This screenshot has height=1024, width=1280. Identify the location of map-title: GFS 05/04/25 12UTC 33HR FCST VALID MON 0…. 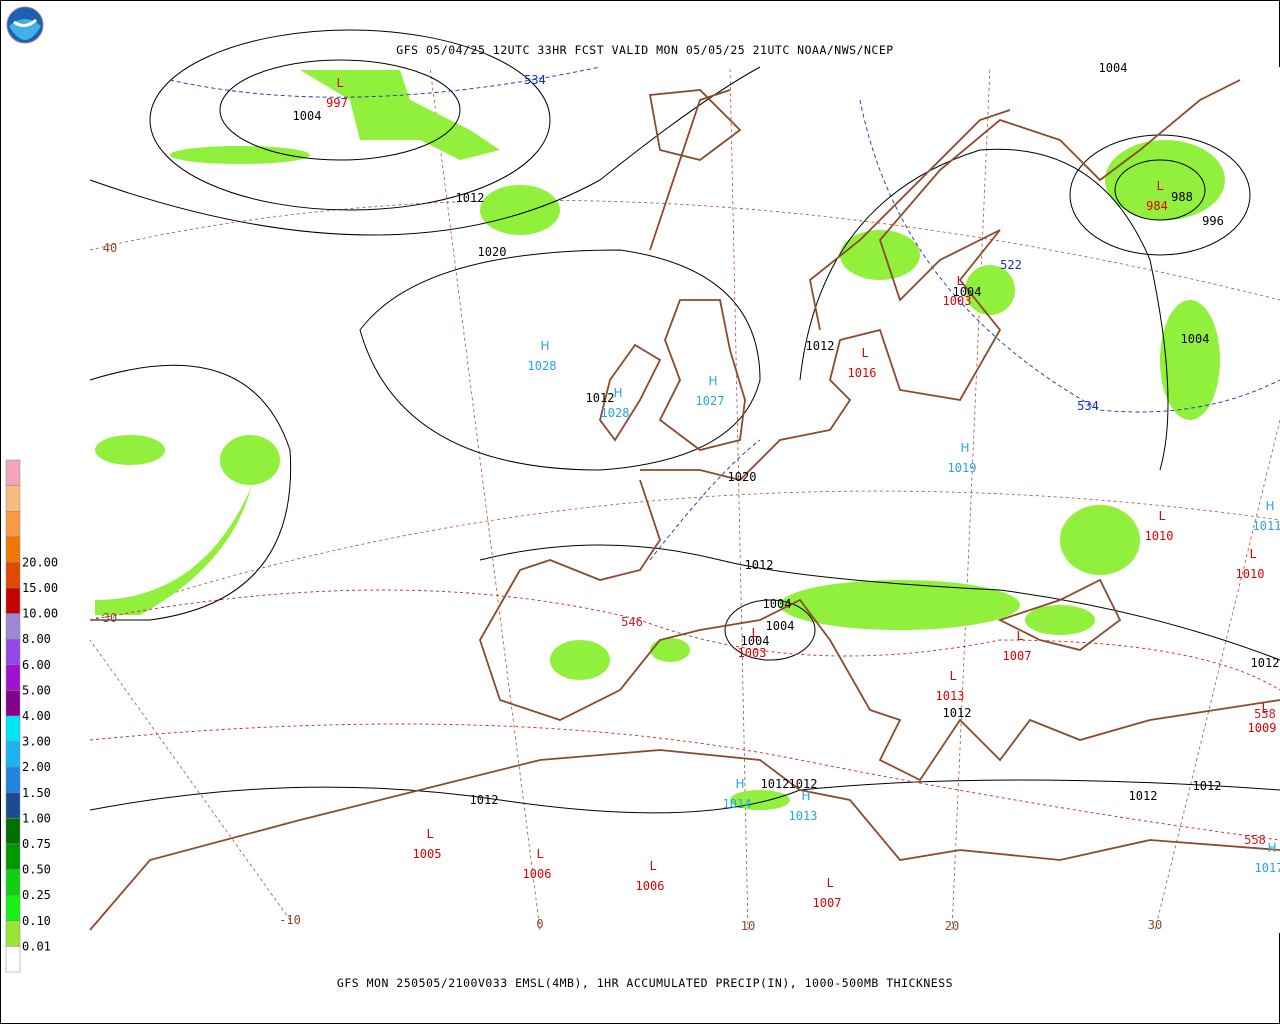
(644, 50).